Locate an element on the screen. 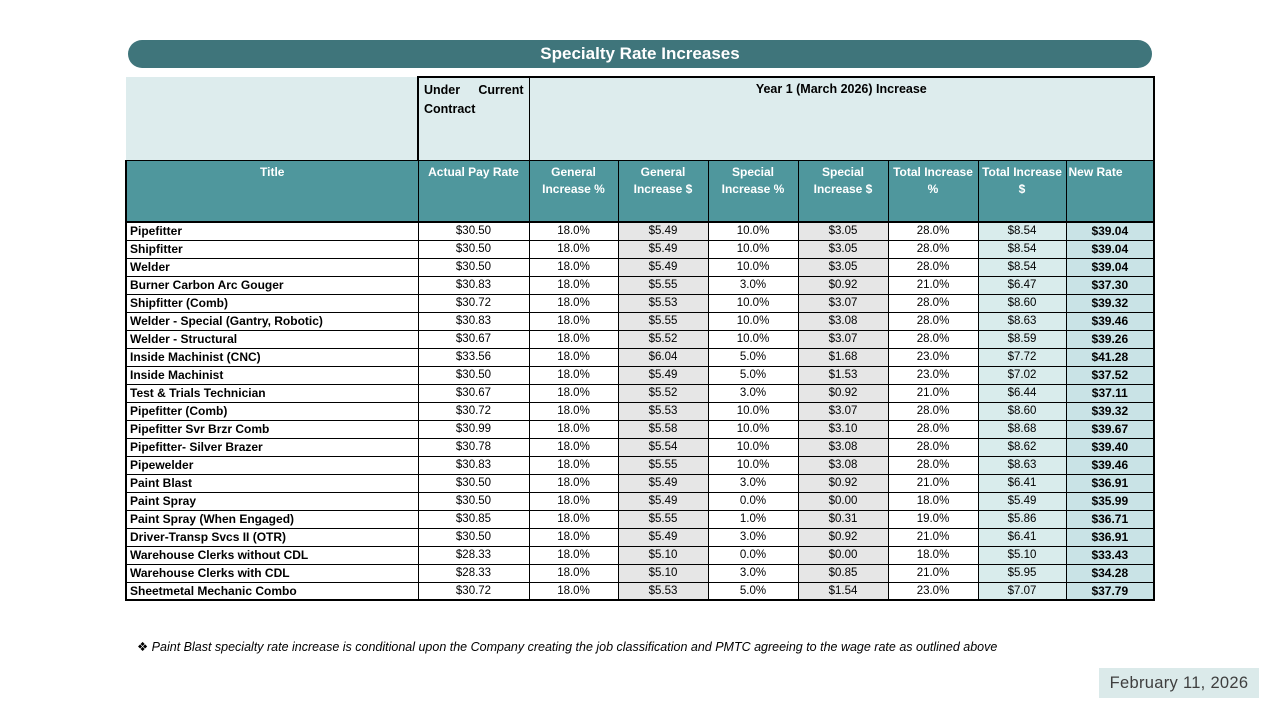 The image size is (1280, 720). value-cell: $1.68 is located at coordinates (843, 357).